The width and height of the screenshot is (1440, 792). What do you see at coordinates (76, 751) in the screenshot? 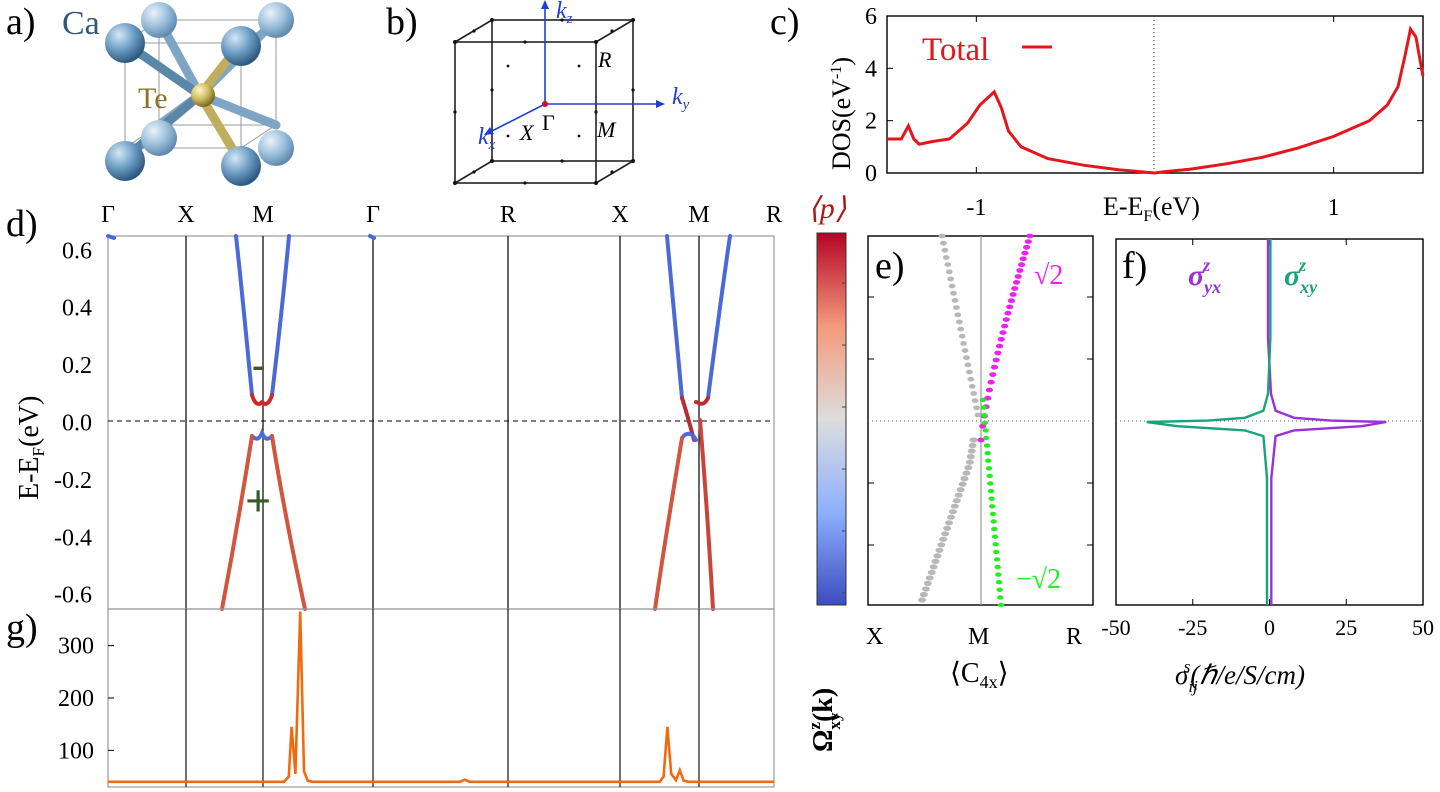
I see `g-y-tick-label: 100` at bounding box center [76, 751].